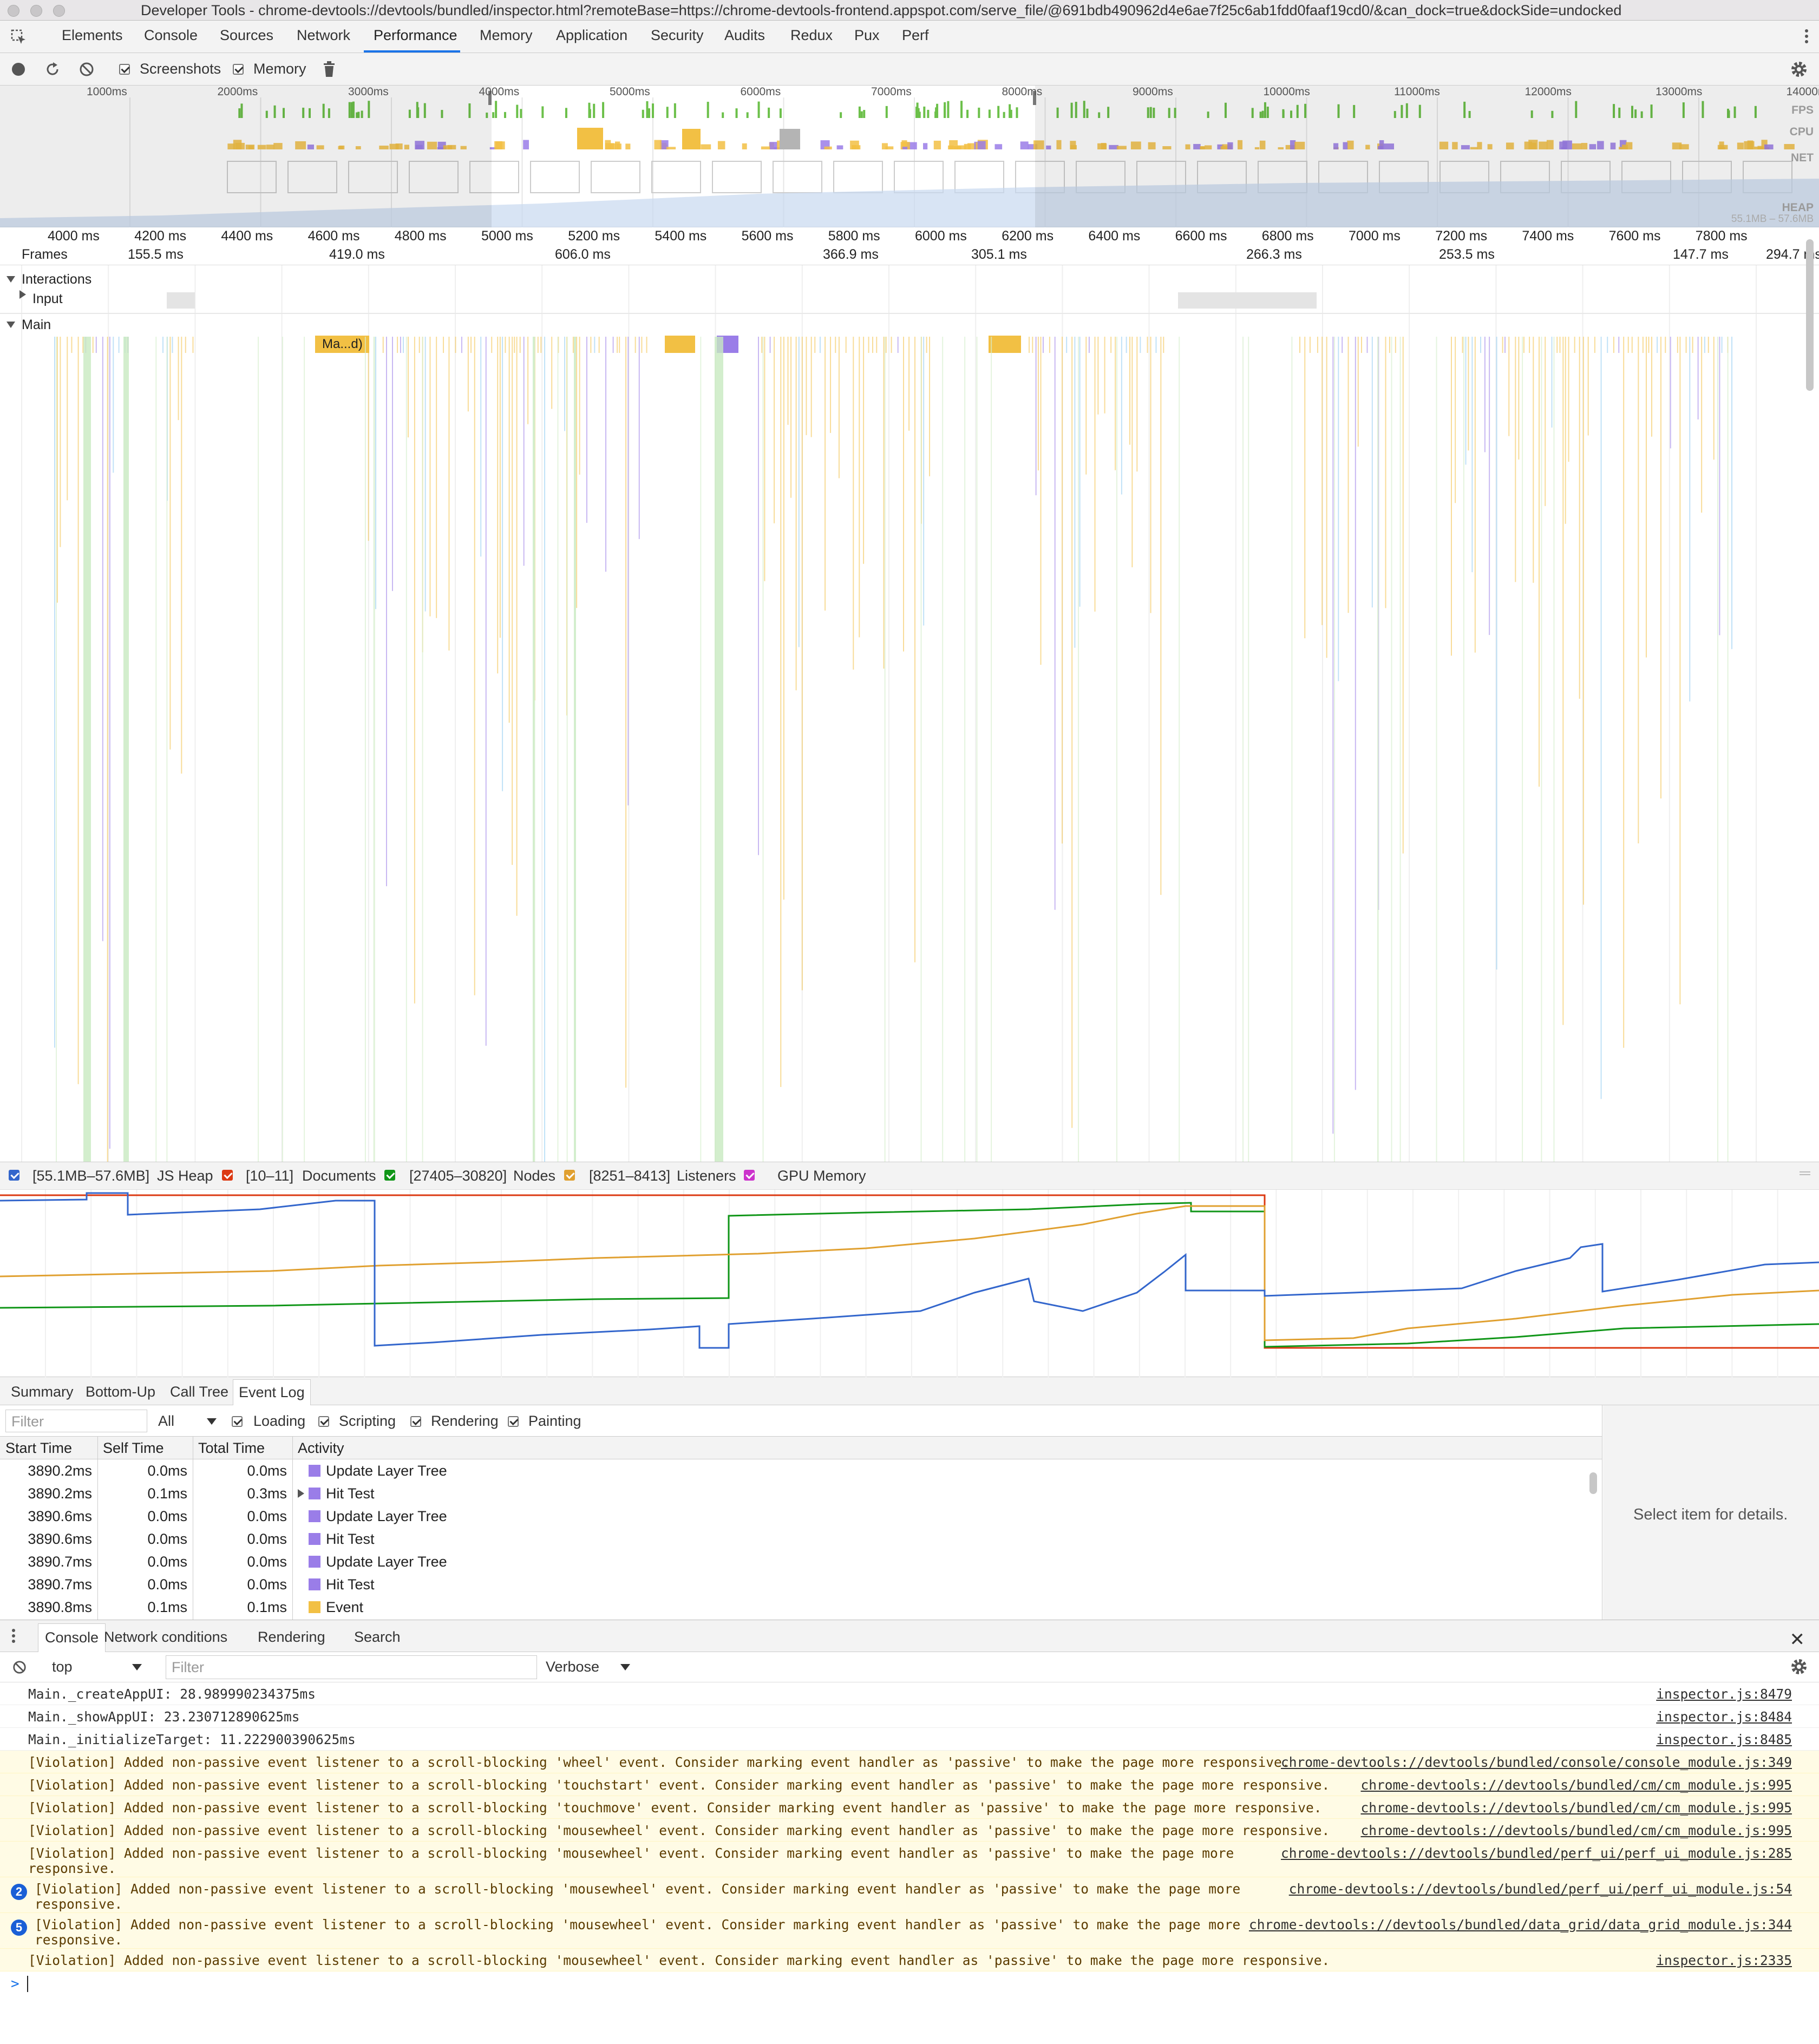 This screenshot has height=2044, width=1819. I want to click on tab-pux: Pux, so click(867, 35).